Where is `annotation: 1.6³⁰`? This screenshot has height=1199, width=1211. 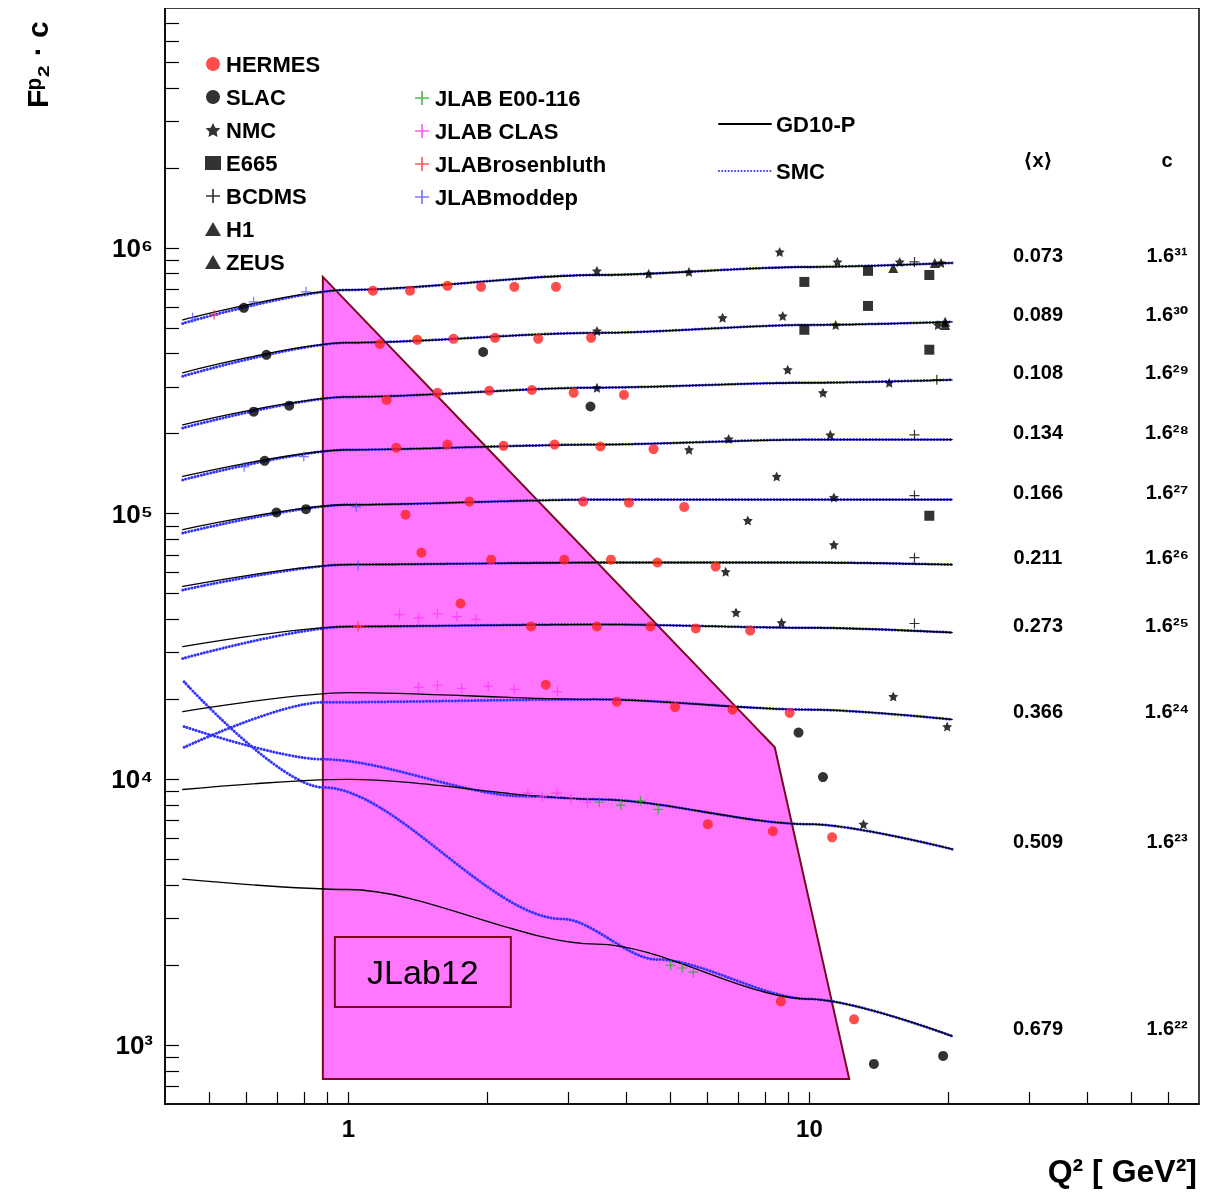 annotation: 1.6³⁰ is located at coordinates (1167, 313).